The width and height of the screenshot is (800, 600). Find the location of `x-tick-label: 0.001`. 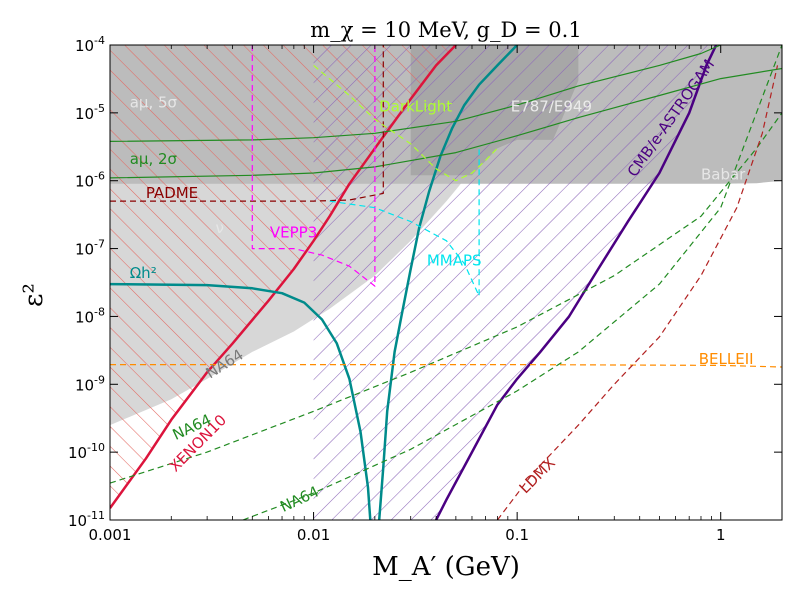

x-tick-label: 0.001 is located at coordinates (110, 535).